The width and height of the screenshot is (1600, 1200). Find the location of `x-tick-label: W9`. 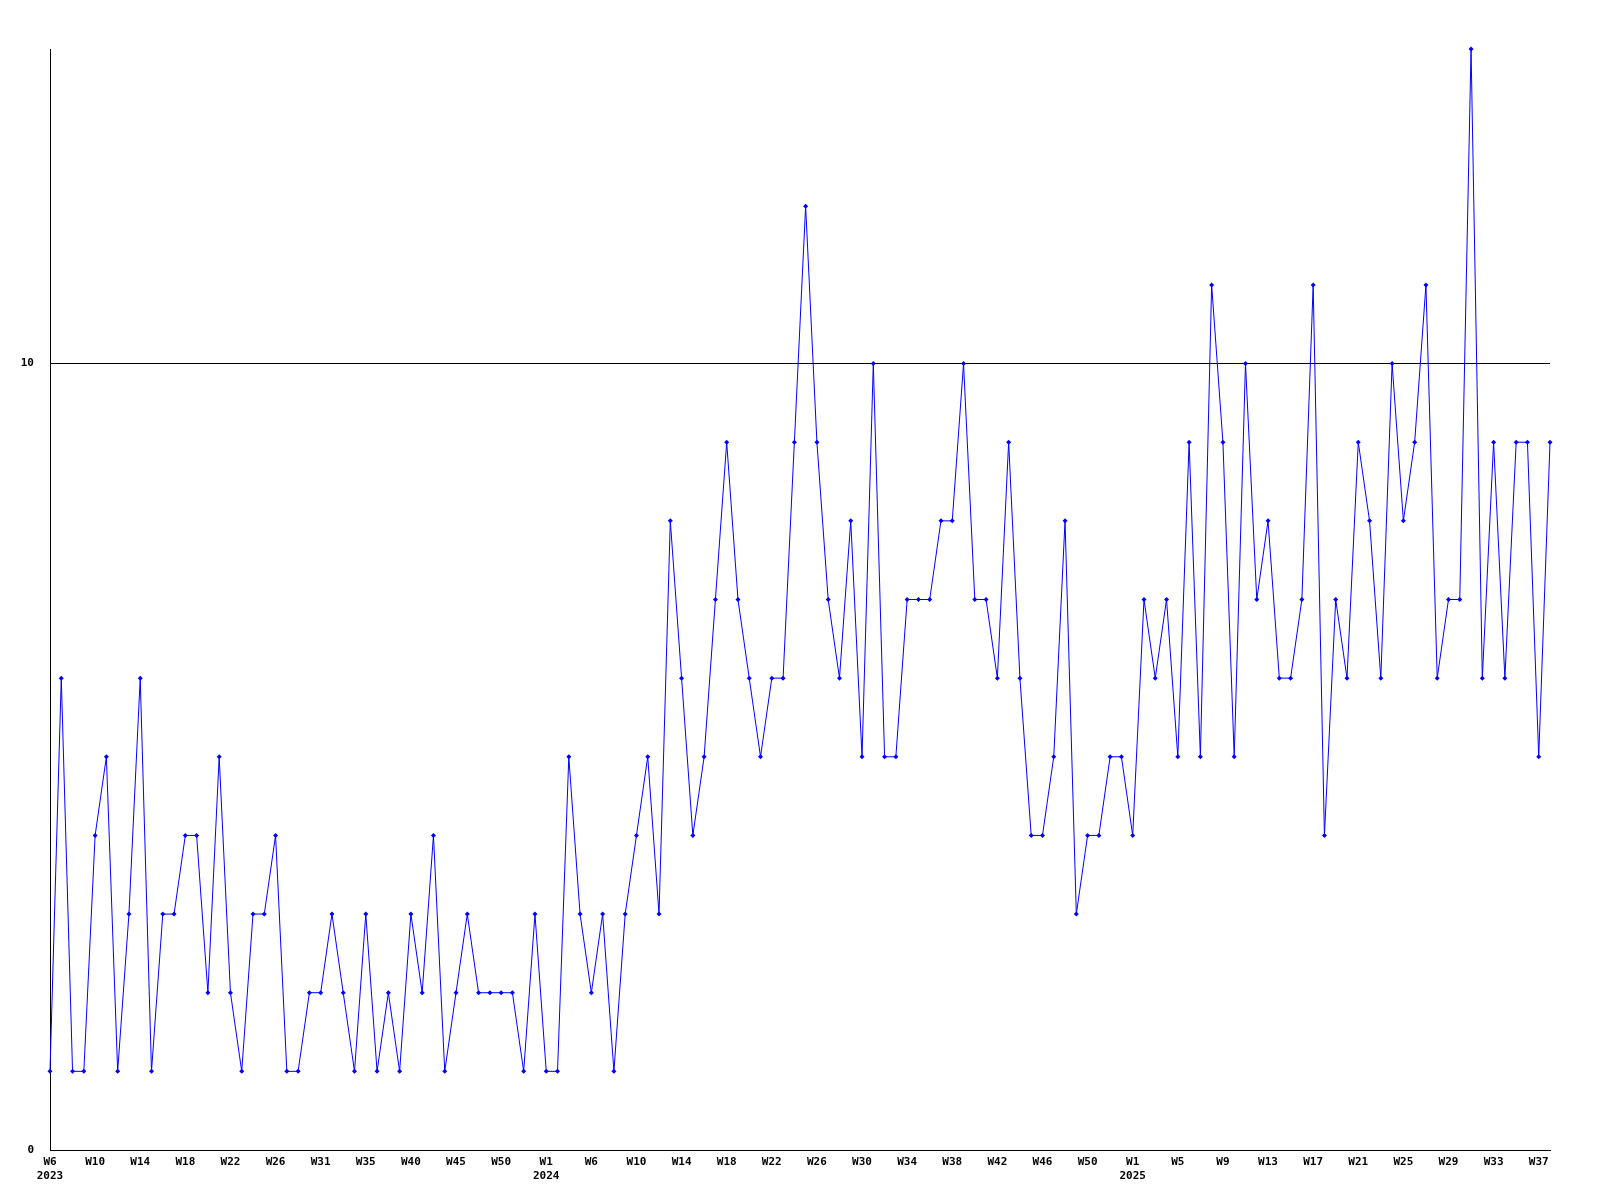

x-tick-label: W9 is located at coordinates (1223, 1162).